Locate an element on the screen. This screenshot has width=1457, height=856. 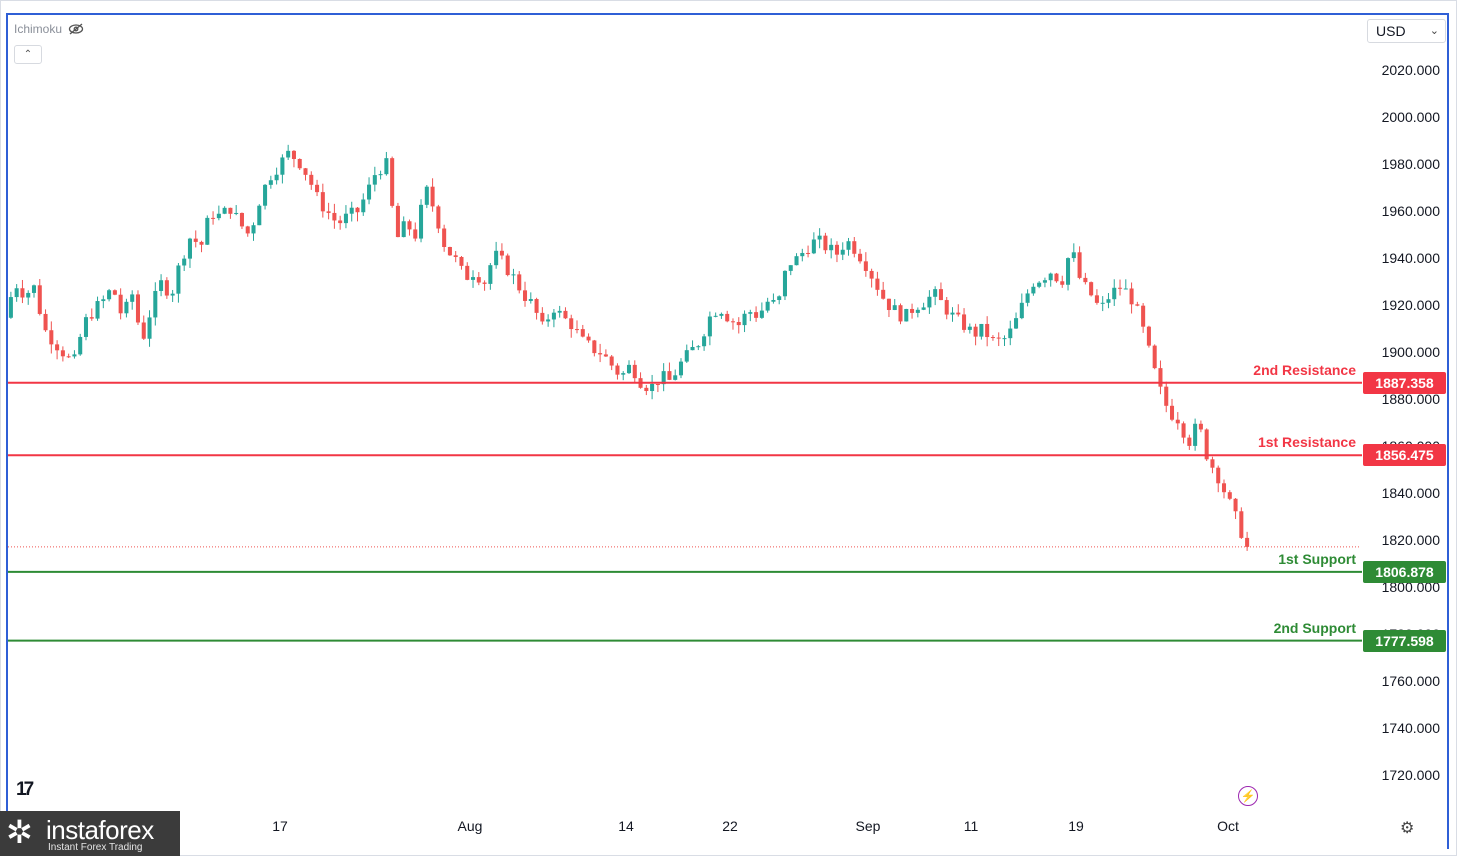
collapse-button: ⌃ is located at coordinates (28, 54).